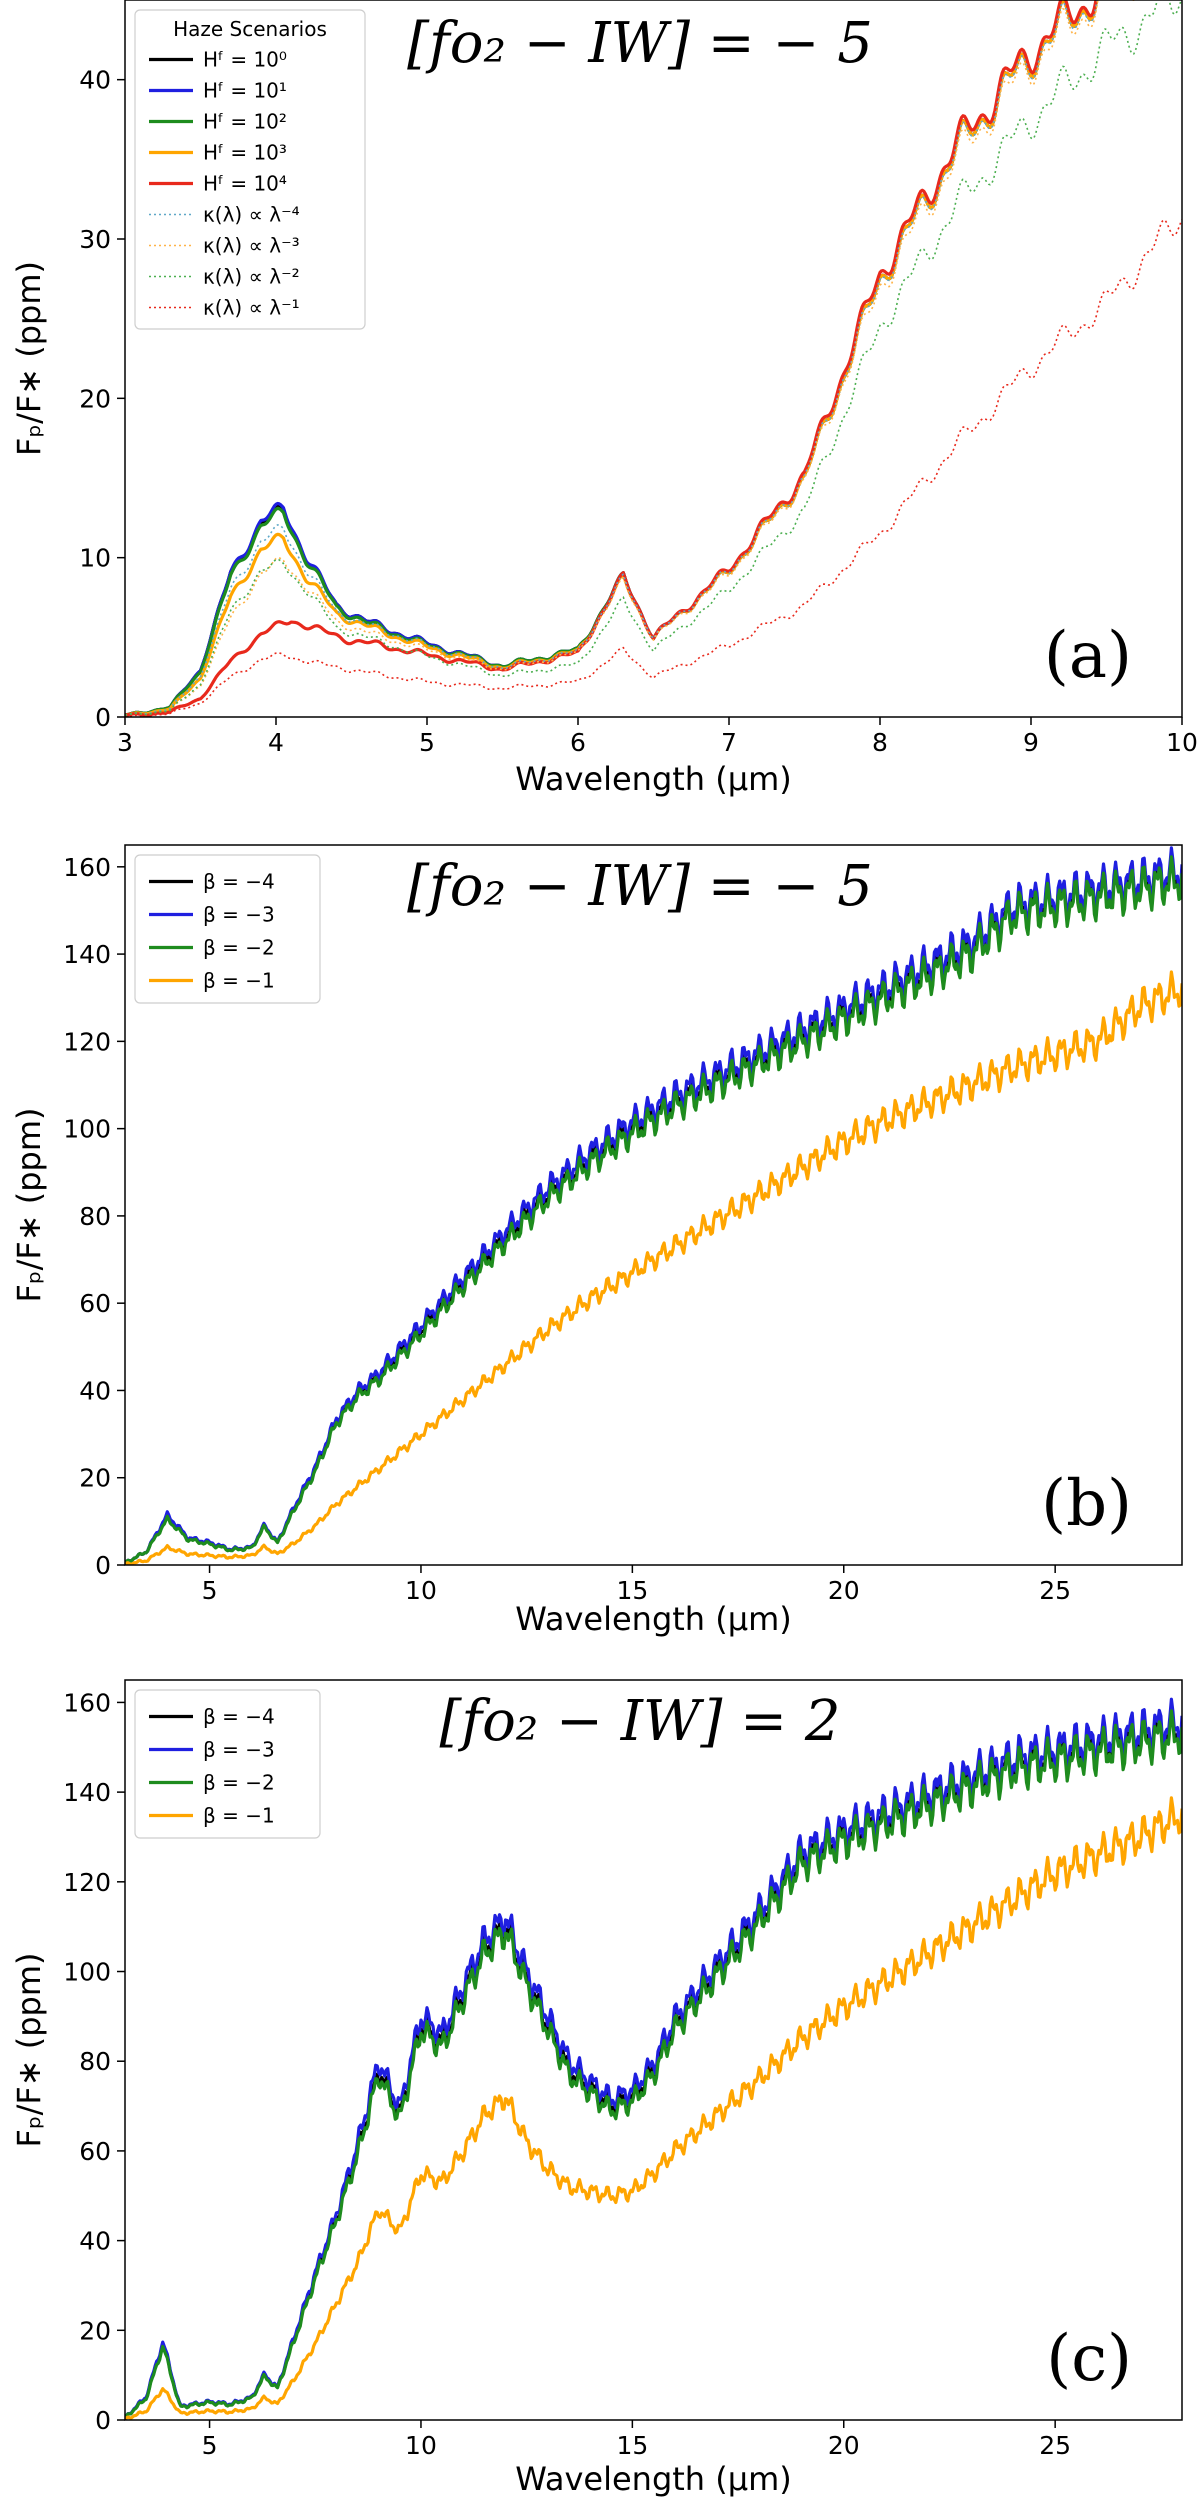 The image size is (1200, 2500). What do you see at coordinates (632, 2445) in the screenshot?
I see `x-tick-label-c-2: 15` at bounding box center [632, 2445].